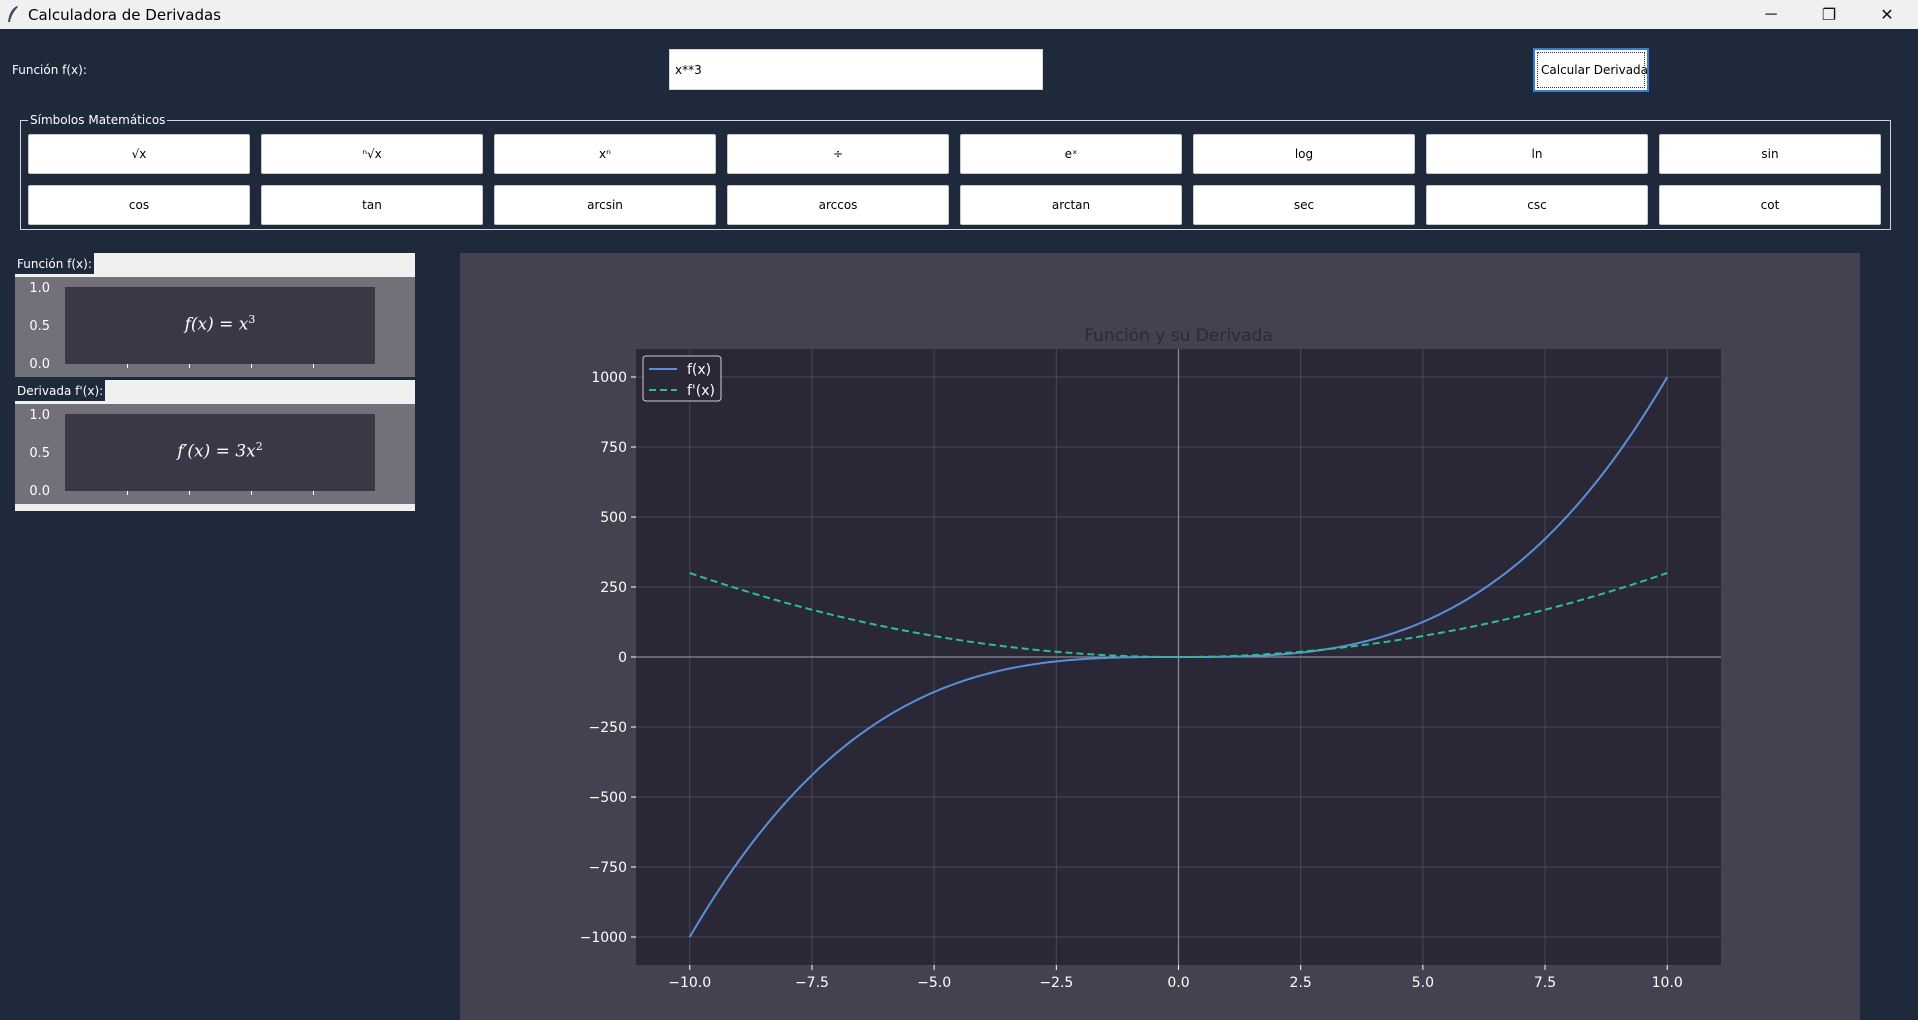 This screenshot has height=1020, width=1918. I want to click on calculate-derivative-button: Calcular Derivada, so click(1591, 70).